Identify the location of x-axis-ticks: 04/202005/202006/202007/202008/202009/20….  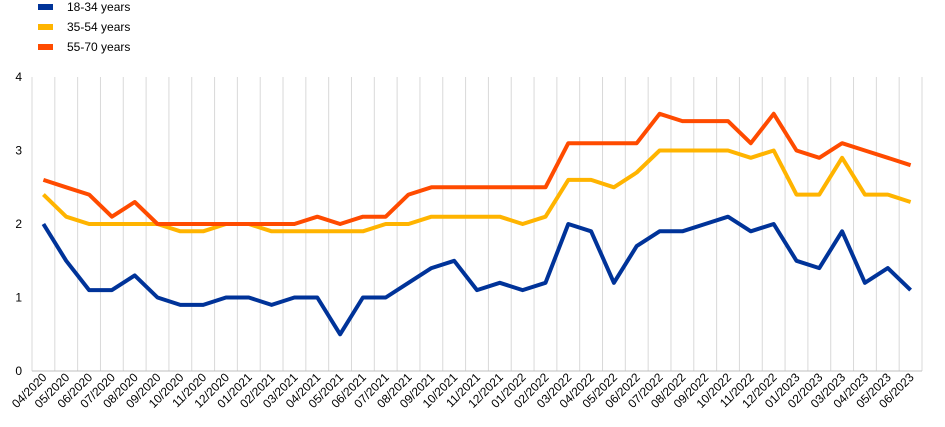
(463, 390).